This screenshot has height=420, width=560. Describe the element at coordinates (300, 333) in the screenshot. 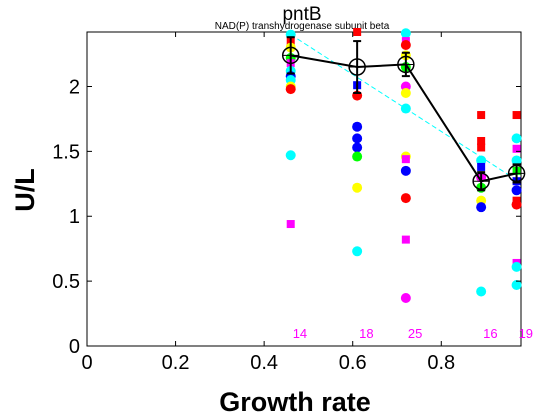

I see `count-label: 14` at that location.